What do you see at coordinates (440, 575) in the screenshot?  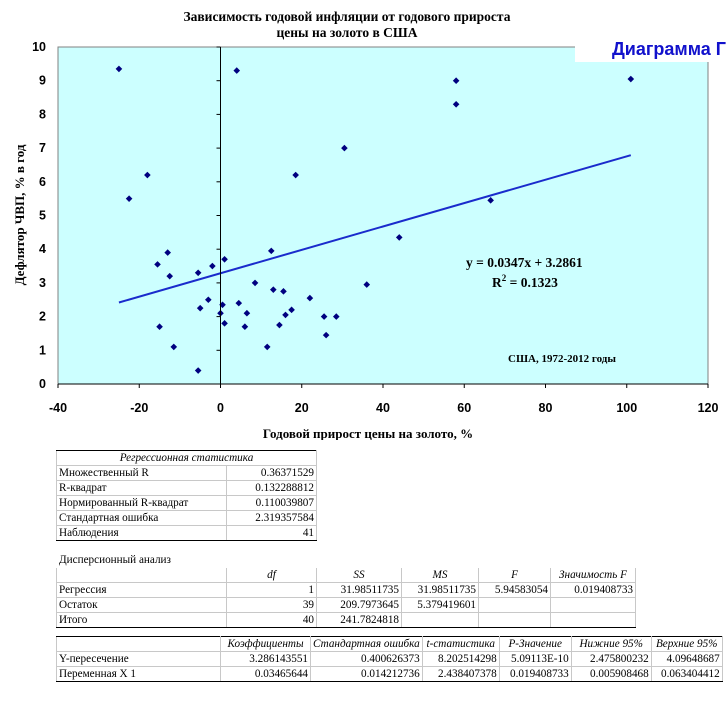 I see `anova-header-ms: MS` at bounding box center [440, 575].